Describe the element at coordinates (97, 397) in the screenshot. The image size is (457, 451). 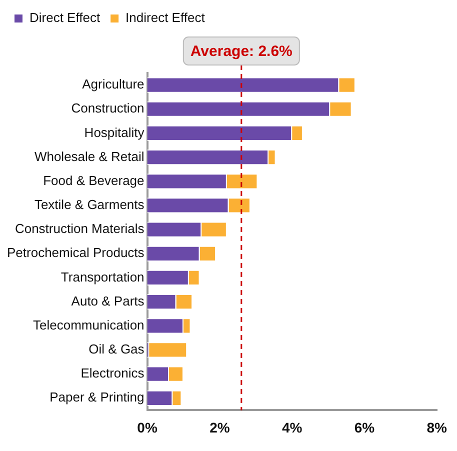
I see `y-tick-label: Paper & Printing` at that location.